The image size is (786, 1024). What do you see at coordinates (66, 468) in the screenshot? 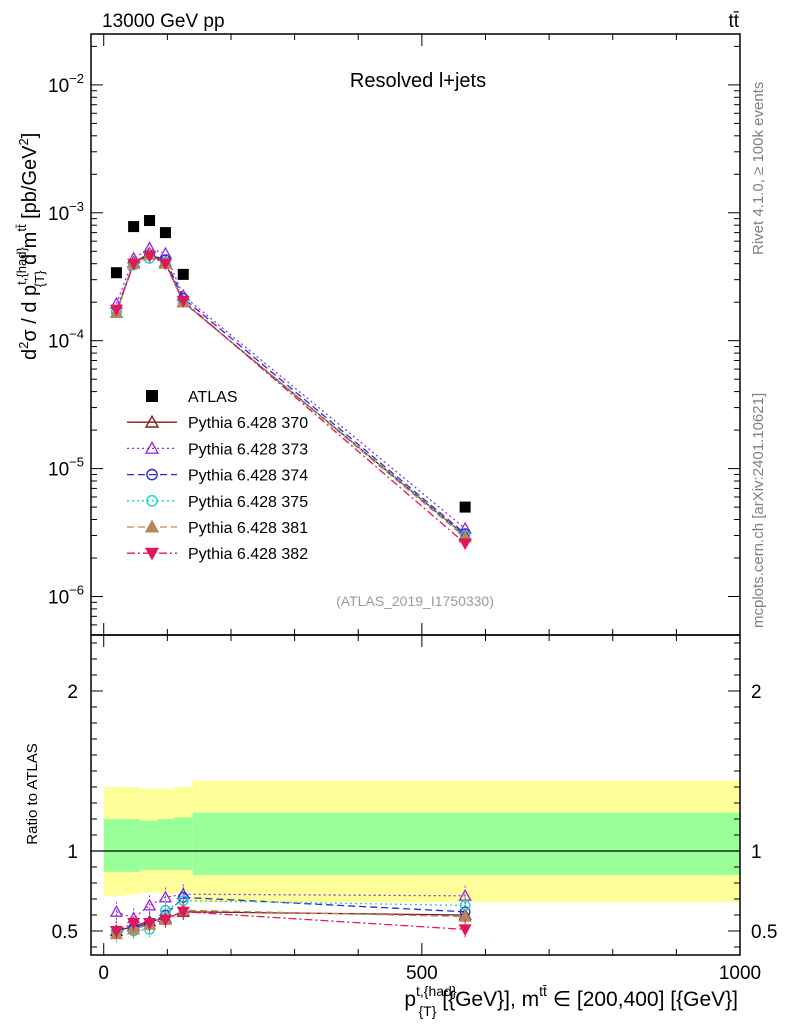
I see `main-y-tick-label: 10⁻⁵` at bounding box center [66, 468].